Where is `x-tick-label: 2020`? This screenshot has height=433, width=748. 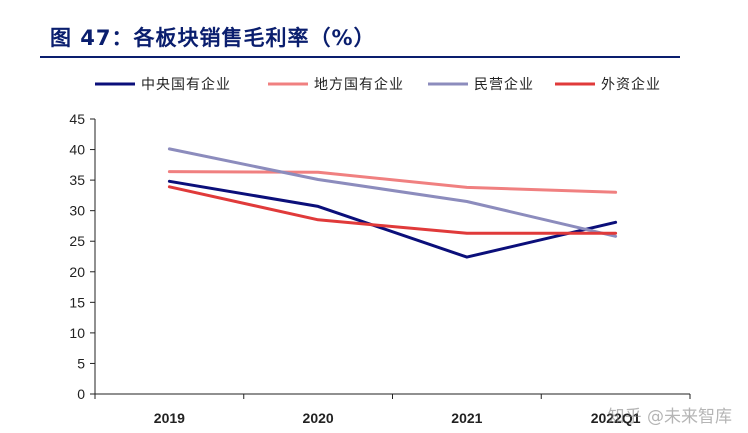
x-tick-label: 2020 is located at coordinates (318, 418).